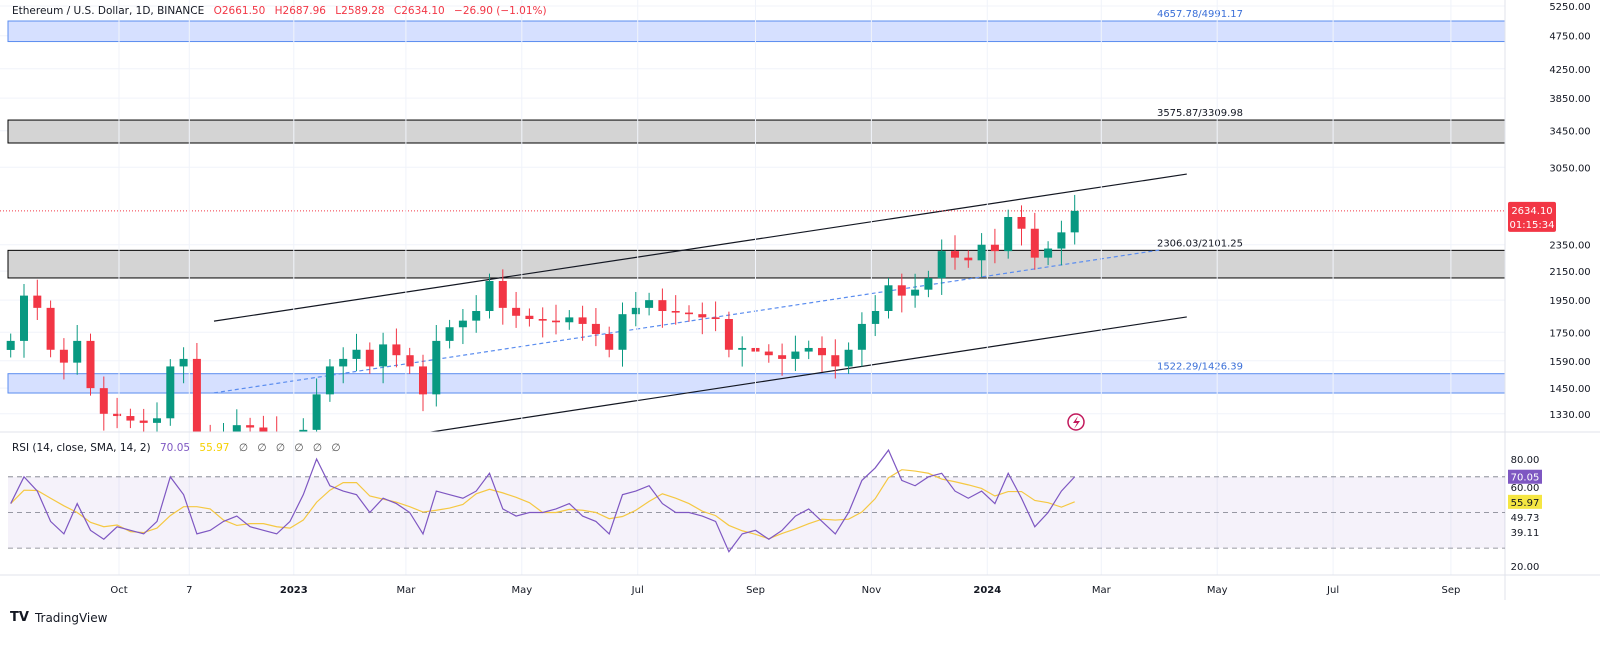 The height and width of the screenshot is (645, 1600). What do you see at coordinates (189, 590) in the screenshot?
I see `time-tick: 7` at bounding box center [189, 590].